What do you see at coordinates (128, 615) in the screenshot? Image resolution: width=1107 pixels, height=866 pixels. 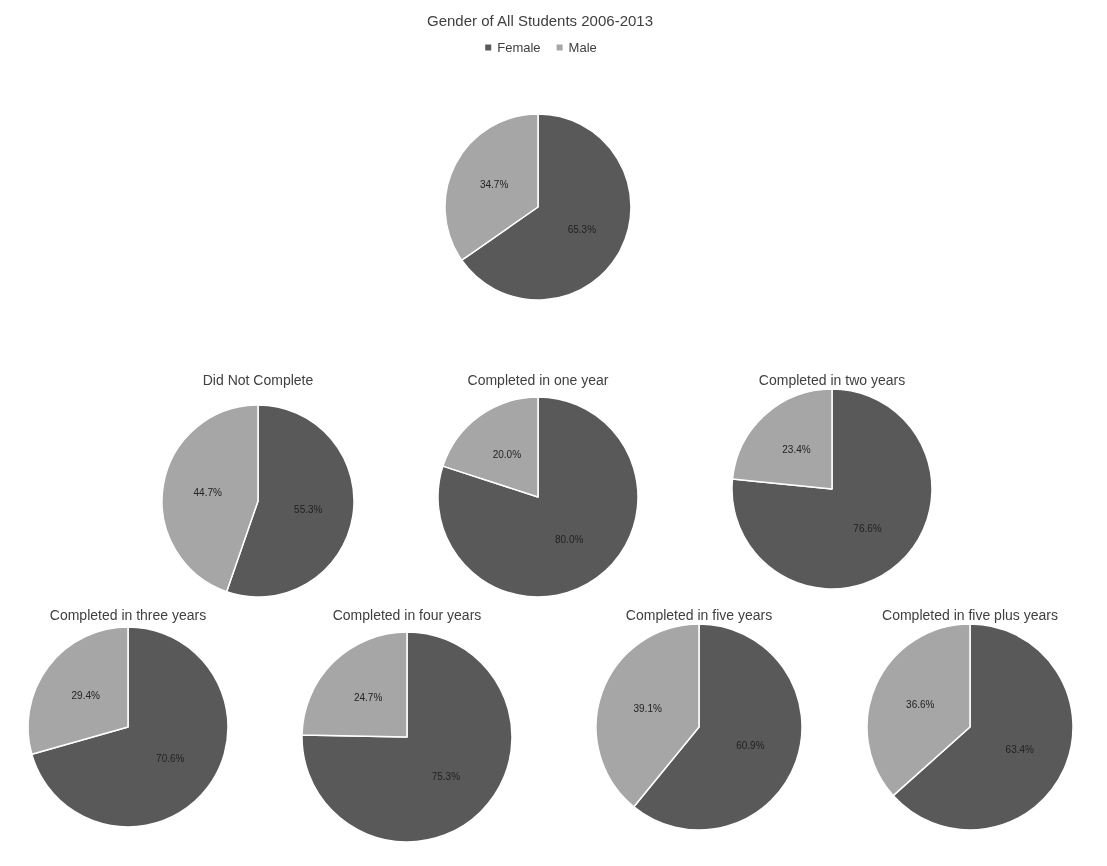 I see `chart-title: Completed in three years` at bounding box center [128, 615].